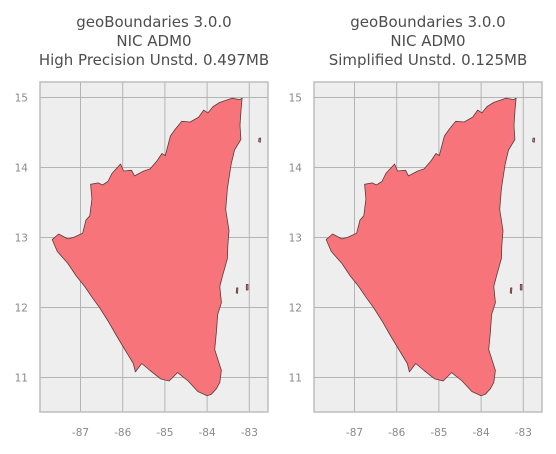 The width and height of the screenshot is (556, 454). I want to click on right-title-line-2: NIC ADM0, so click(428, 41).